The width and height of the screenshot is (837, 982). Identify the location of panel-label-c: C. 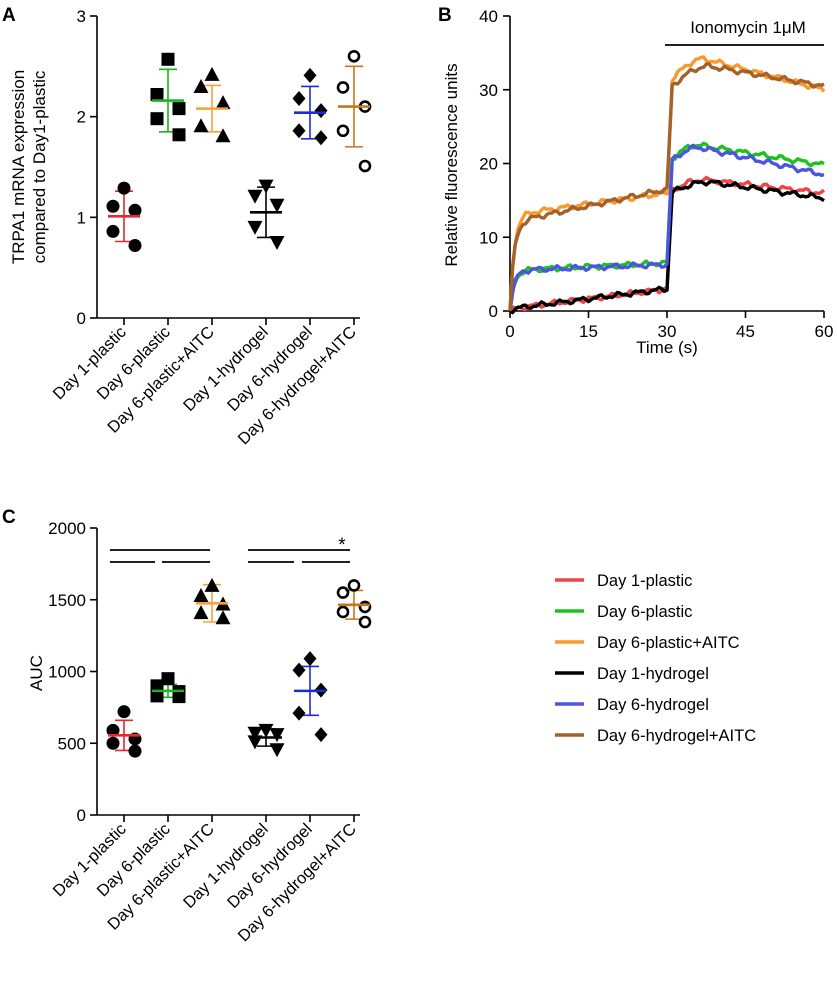
(9, 517).